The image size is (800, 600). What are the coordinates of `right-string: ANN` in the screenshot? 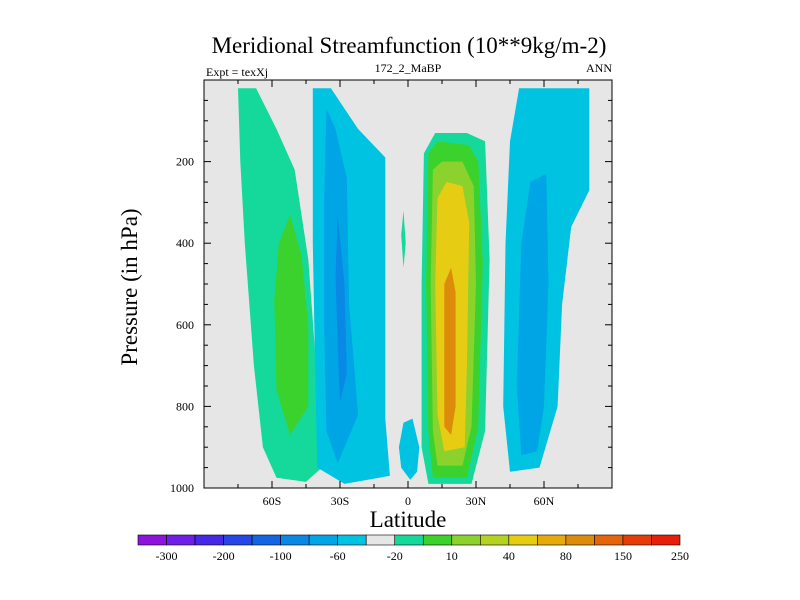 It's located at (599, 68).